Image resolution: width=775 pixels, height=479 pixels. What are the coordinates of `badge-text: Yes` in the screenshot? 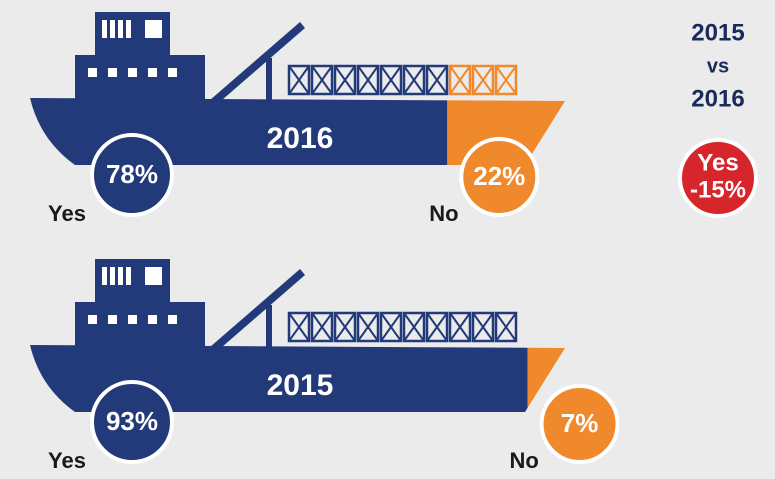 It's located at (717, 162).